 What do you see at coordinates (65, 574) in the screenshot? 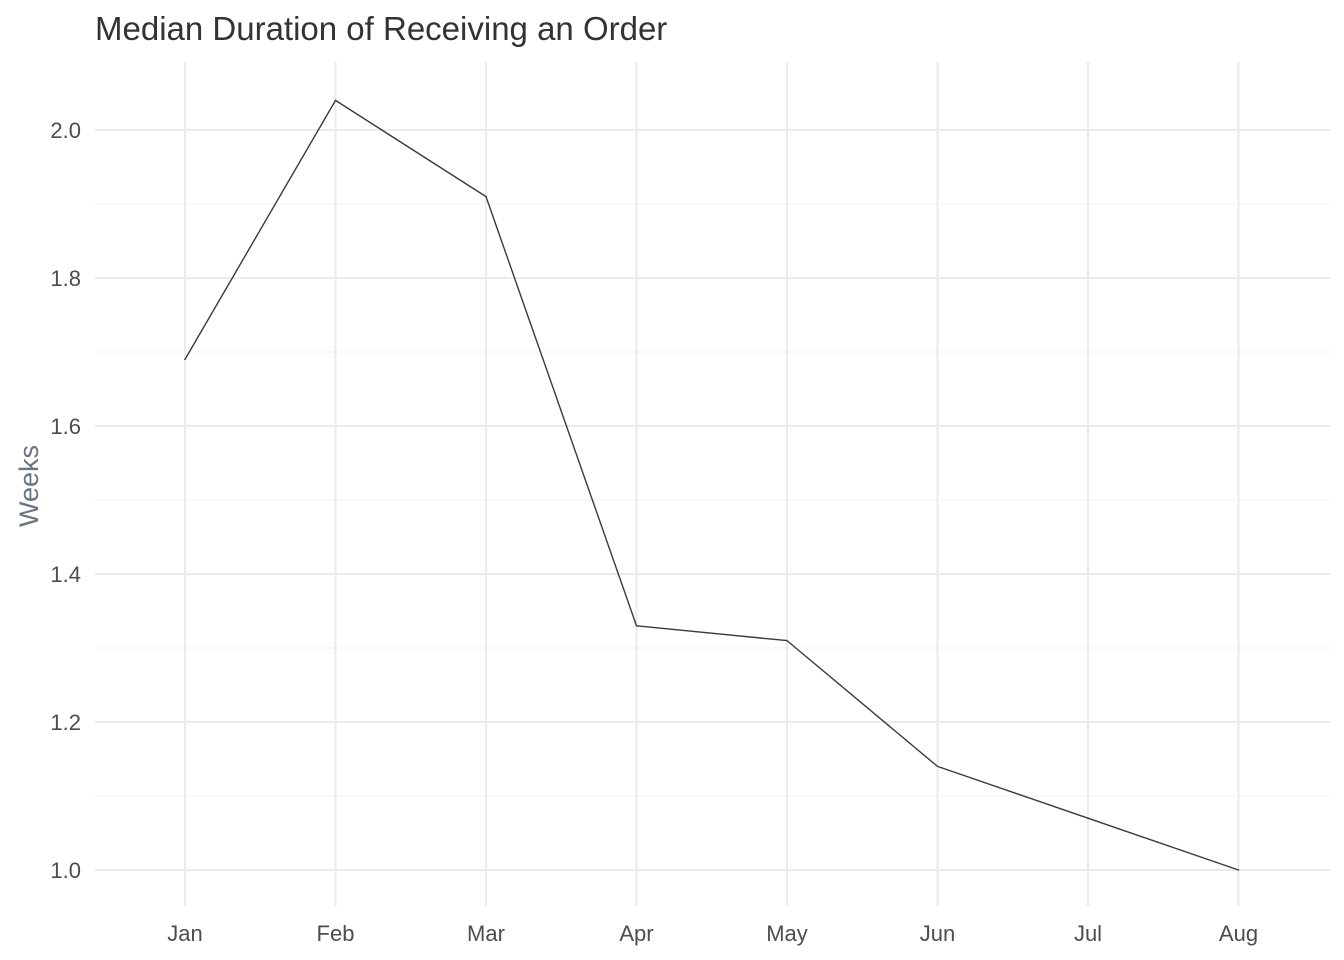
I see `y-tick-label: 1.4` at bounding box center [65, 574].